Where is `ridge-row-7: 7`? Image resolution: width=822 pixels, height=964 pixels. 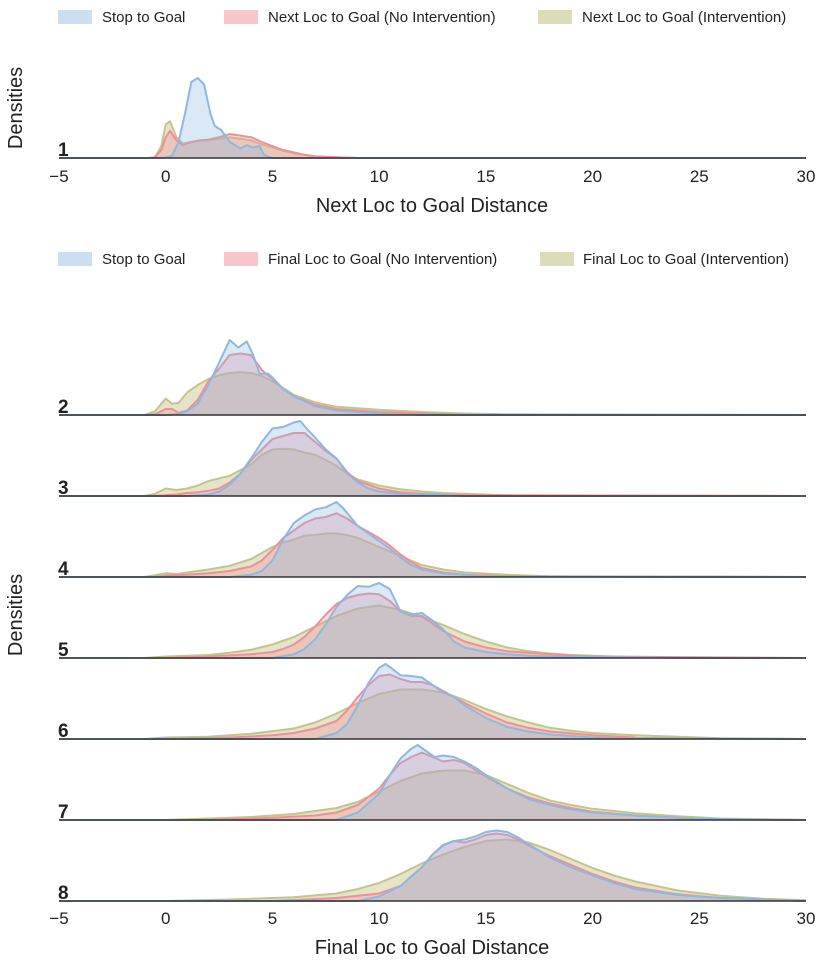
ridge-row-7: 7 is located at coordinates (432, 783).